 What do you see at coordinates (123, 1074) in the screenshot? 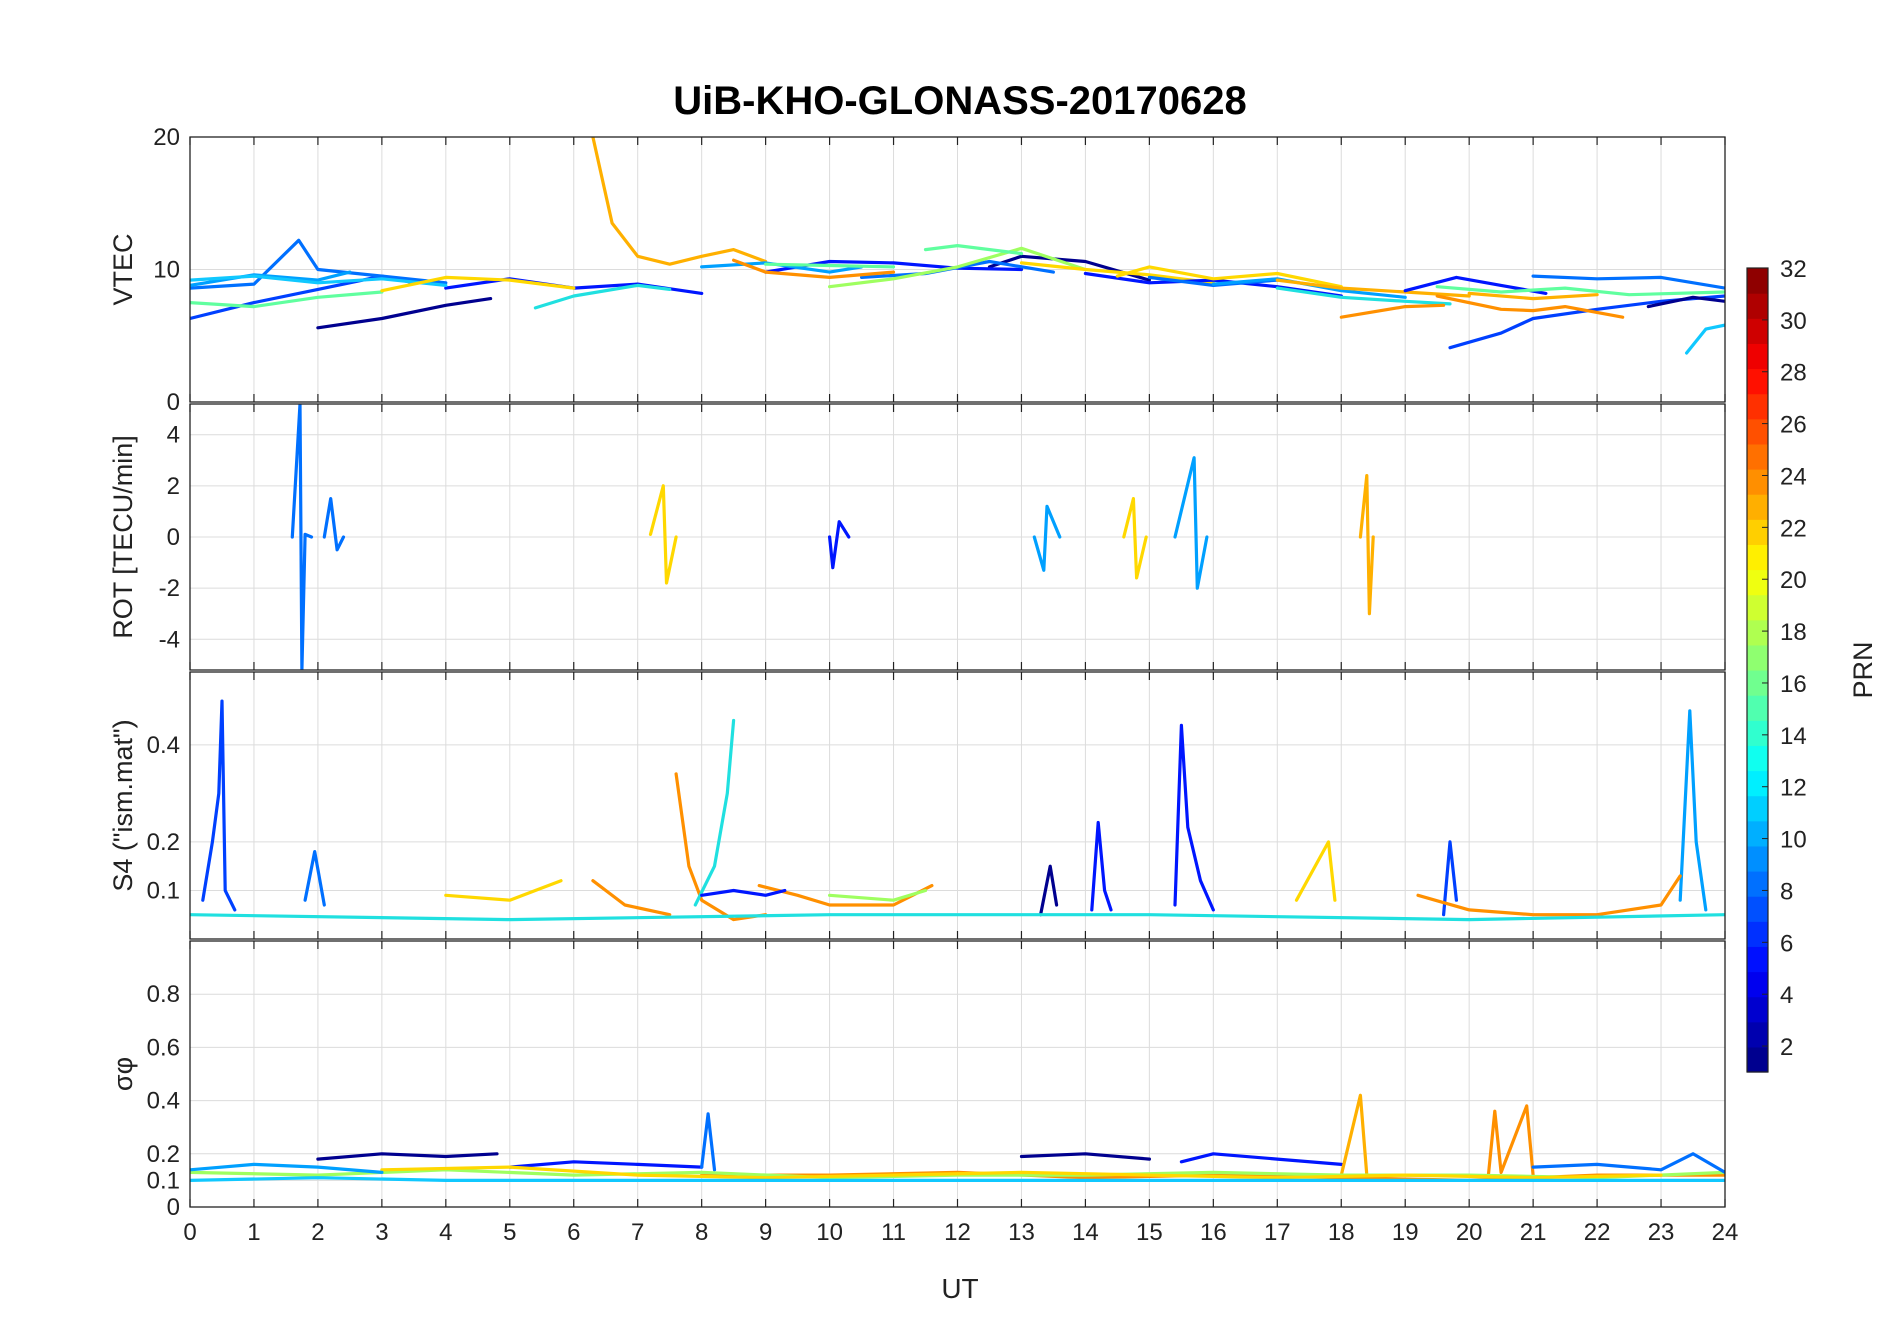
I see `y-axis-label: σφ` at bounding box center [123, 1074].